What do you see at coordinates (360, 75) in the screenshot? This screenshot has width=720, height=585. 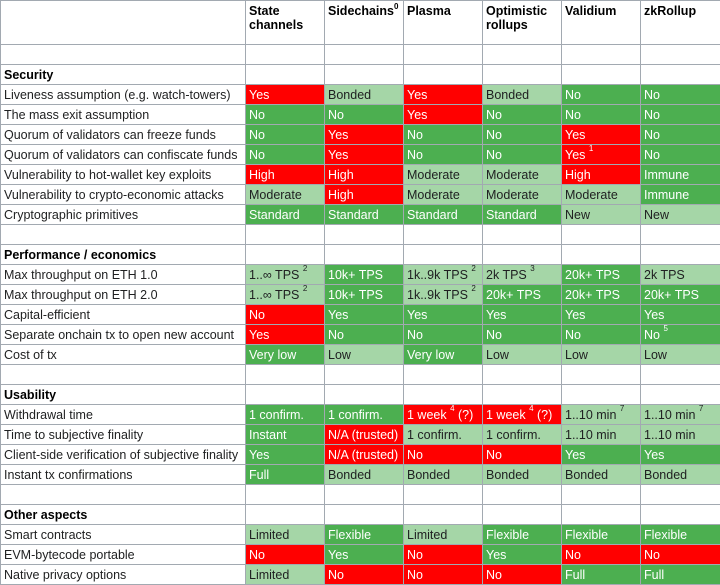 I see `section-header-row: Security` at bounding box center [360, 75].